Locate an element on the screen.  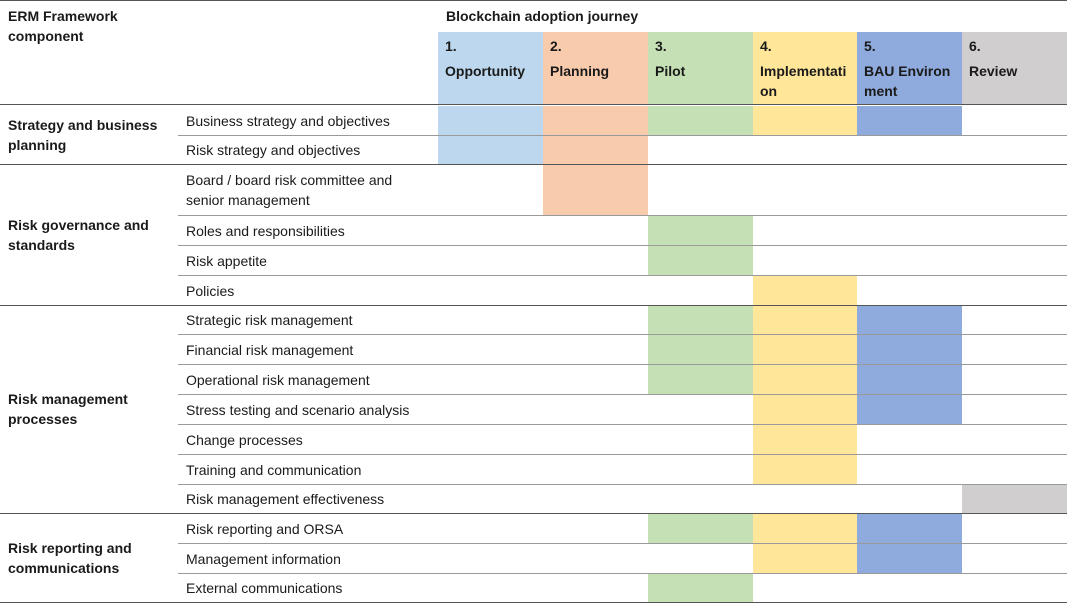
stage-name: Pilot is located at coordinates (670, 71).